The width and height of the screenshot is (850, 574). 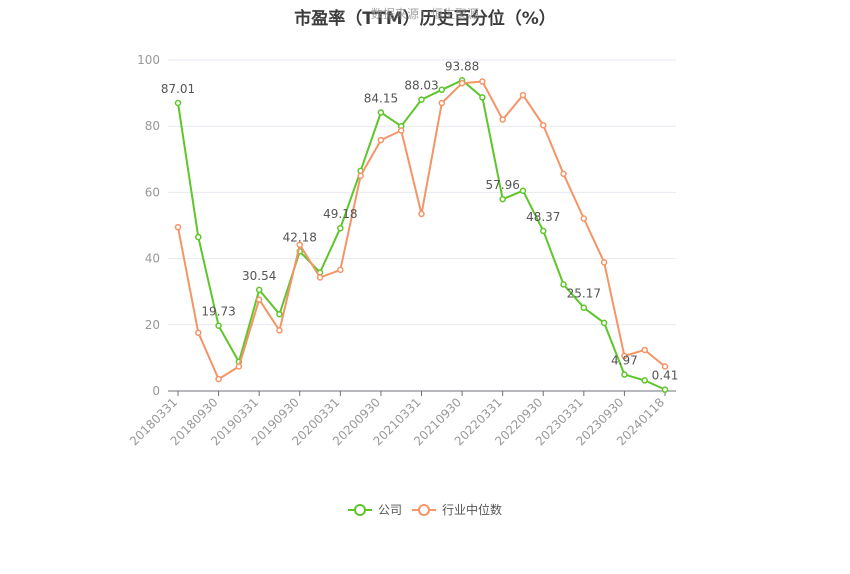 What do you see at coordinates (472, 509) in the screenshot?
I see `legend-label: 行业中位数` at bounding box center [472, 509].